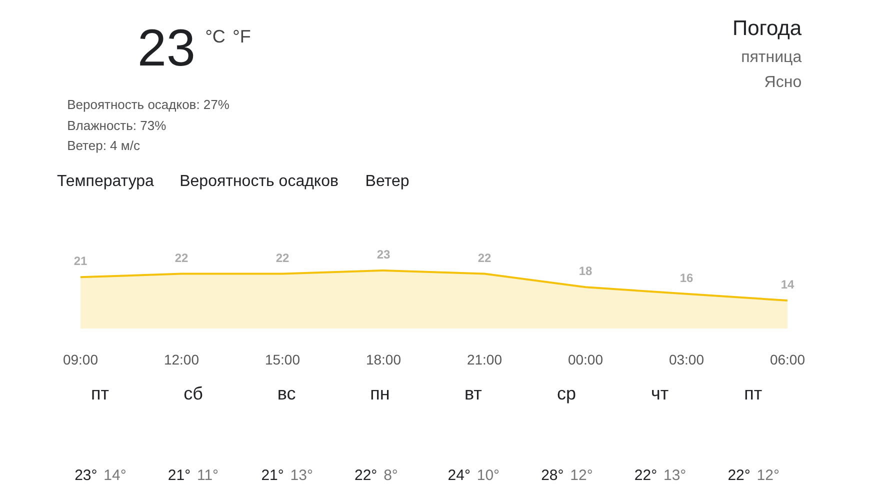 This screenshot has height=499, width=891. What do you see at coordinates (788, 360) in the screenshot?
I see `x-tick-label: 06:00` at bounding box center [788, 360].